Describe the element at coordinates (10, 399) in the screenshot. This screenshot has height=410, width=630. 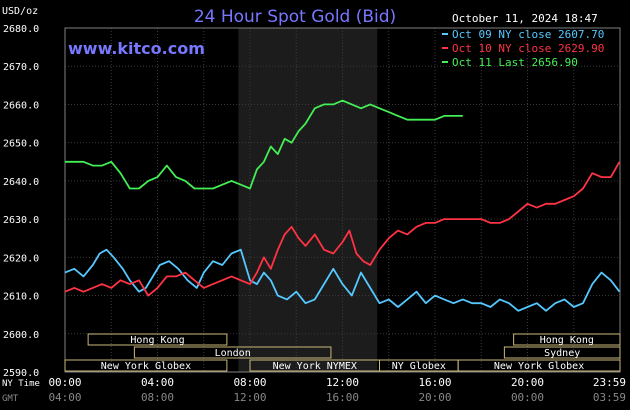
I see `gmt-label: GMT` at that location.